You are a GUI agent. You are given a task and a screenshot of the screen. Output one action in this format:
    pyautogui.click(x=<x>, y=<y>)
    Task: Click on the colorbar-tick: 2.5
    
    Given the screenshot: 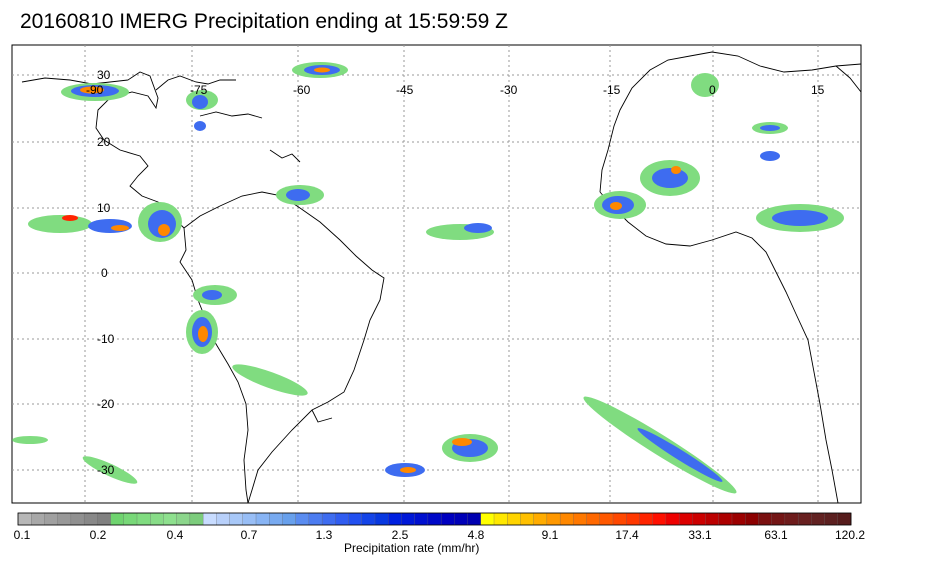 What is the action you would take?
    pyautogui.click(x=400, y=535)
    